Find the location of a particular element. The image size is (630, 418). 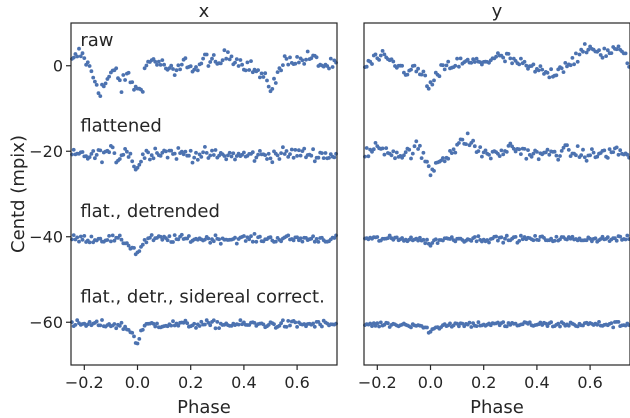

panel-title: x is located at coordinates (204, 11).